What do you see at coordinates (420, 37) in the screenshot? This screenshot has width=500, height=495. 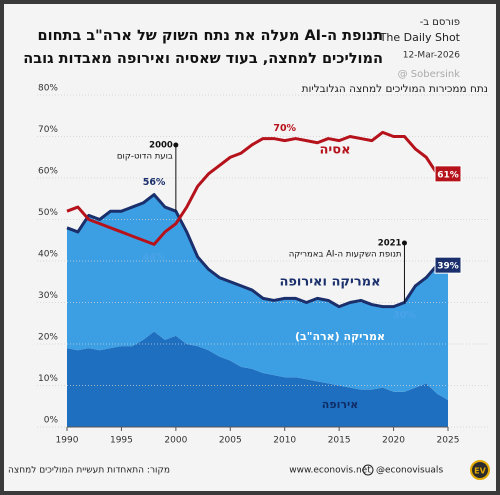 I see `publisher: The Daily Shot` at bounding box center [420, 37].